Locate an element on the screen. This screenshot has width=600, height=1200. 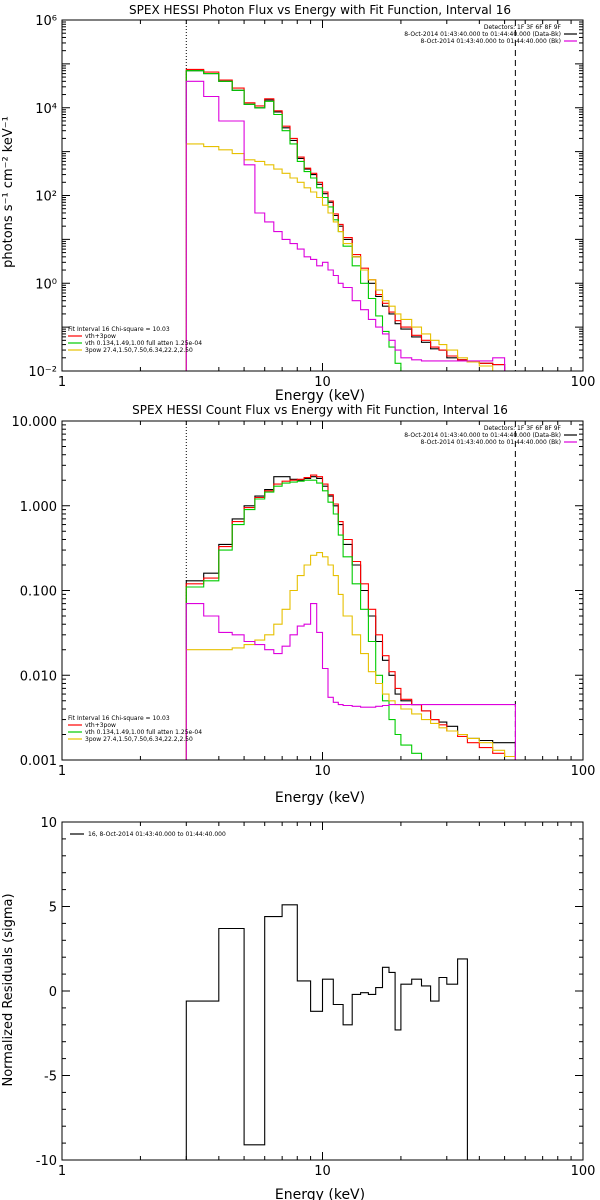
y-tick-label: 10.000 is located at coordinates (35, 422).